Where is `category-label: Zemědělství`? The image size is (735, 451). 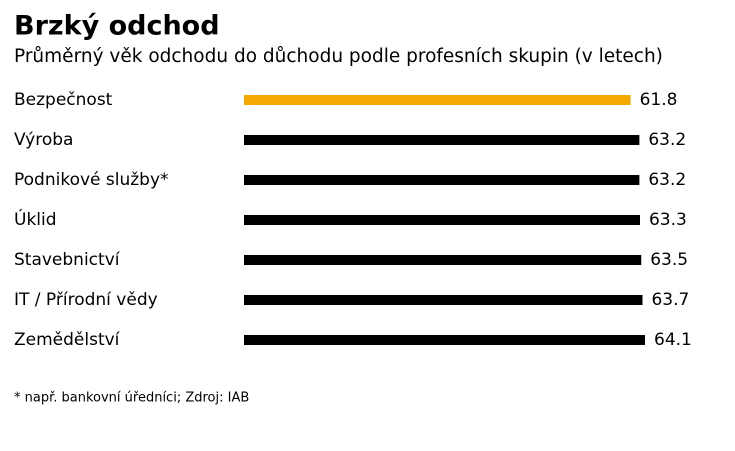 category-label: Zemědělství is located at coordinates (67, 340).